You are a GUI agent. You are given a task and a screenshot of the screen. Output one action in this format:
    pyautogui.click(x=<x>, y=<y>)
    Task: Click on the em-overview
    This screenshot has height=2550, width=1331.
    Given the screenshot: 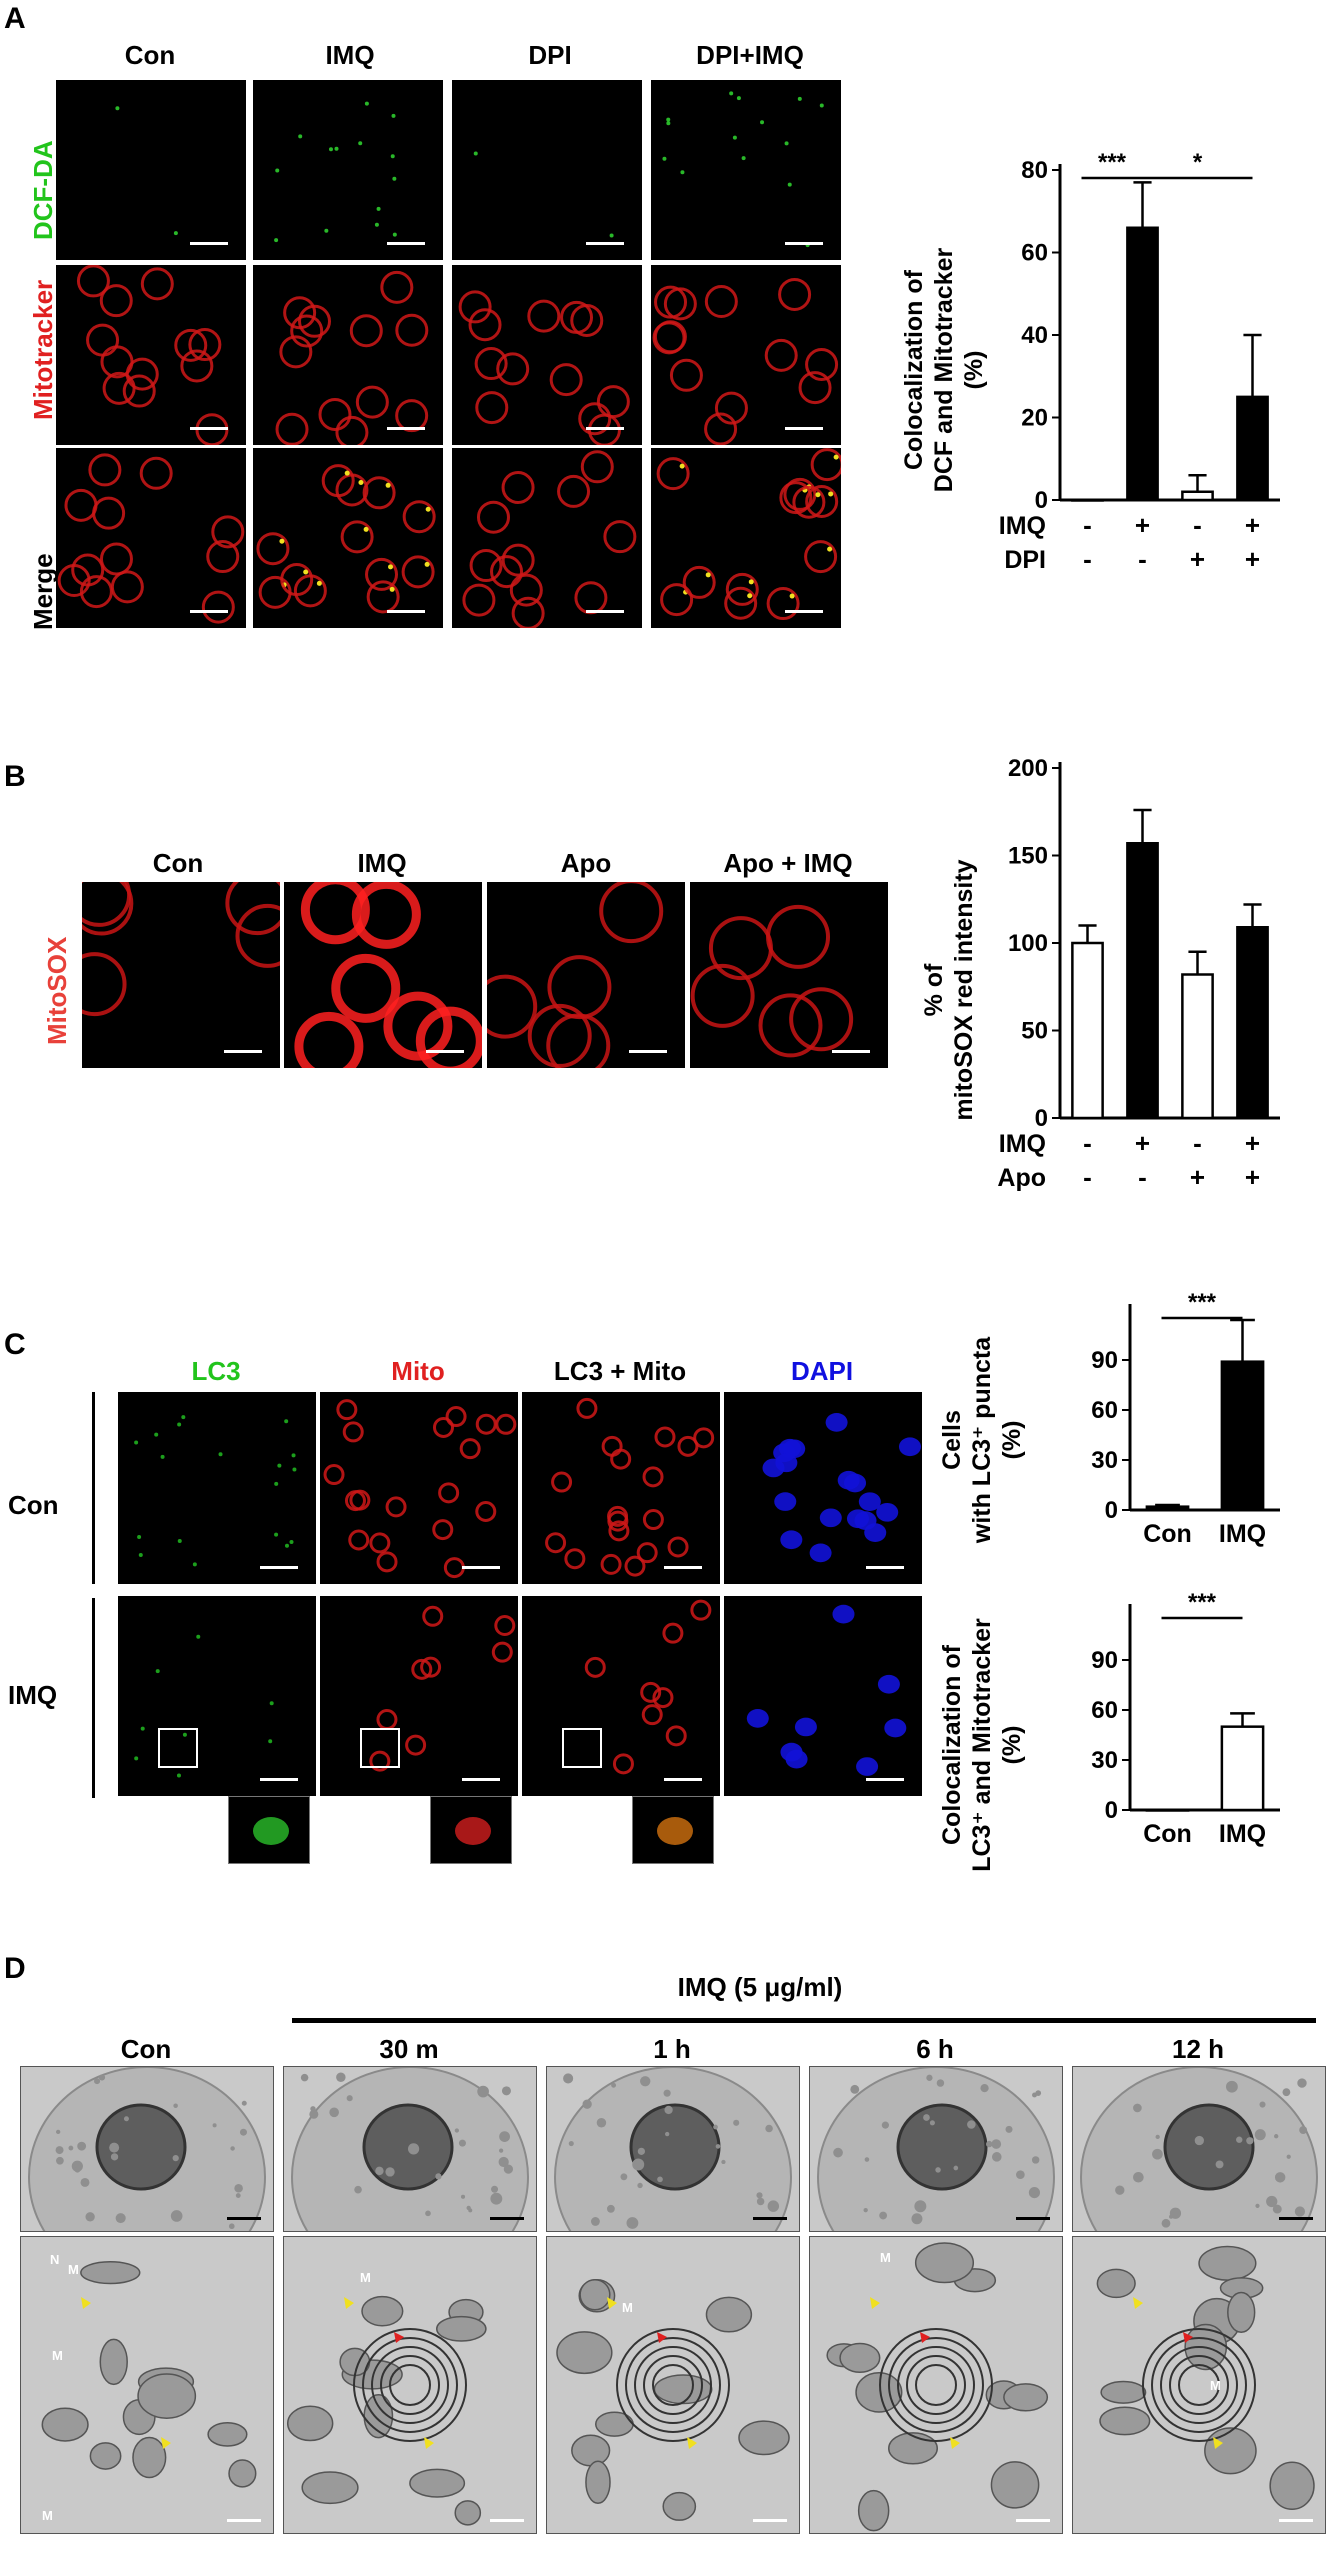 What is the action you would take?
    pyautogui.click(x=147, y=2149)
    